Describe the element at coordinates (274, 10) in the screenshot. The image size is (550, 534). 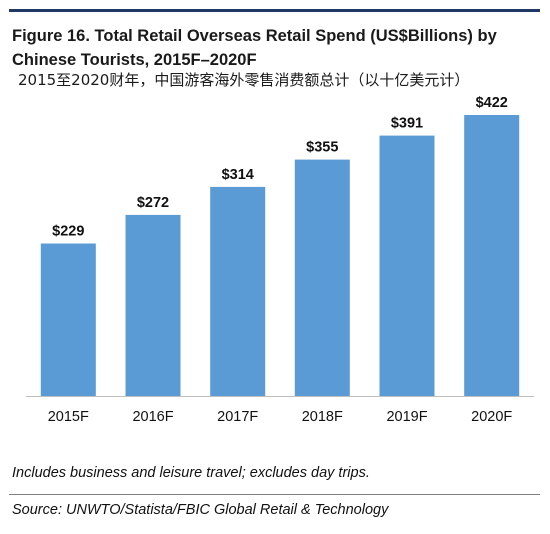
I see `title-rule` at that location.